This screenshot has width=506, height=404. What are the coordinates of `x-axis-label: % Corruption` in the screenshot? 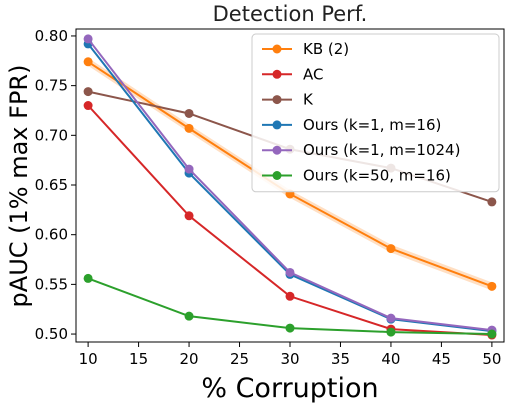 It's located at (289, 388).